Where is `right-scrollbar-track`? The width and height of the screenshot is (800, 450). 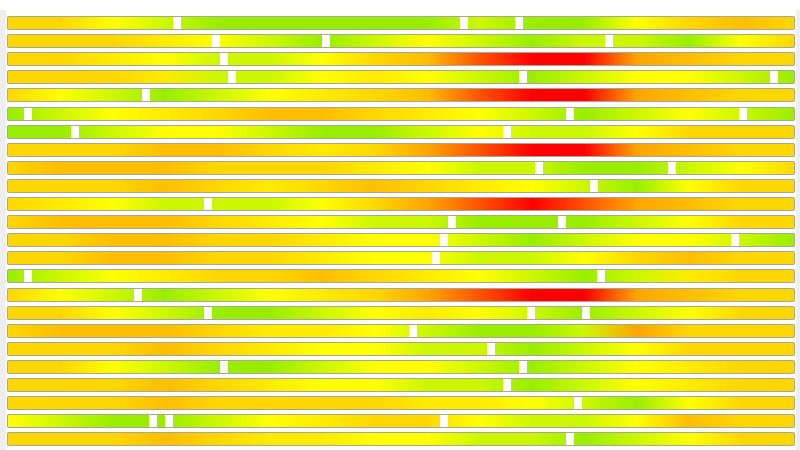
right-scrollbar-track is located at coordinates (798, 230).